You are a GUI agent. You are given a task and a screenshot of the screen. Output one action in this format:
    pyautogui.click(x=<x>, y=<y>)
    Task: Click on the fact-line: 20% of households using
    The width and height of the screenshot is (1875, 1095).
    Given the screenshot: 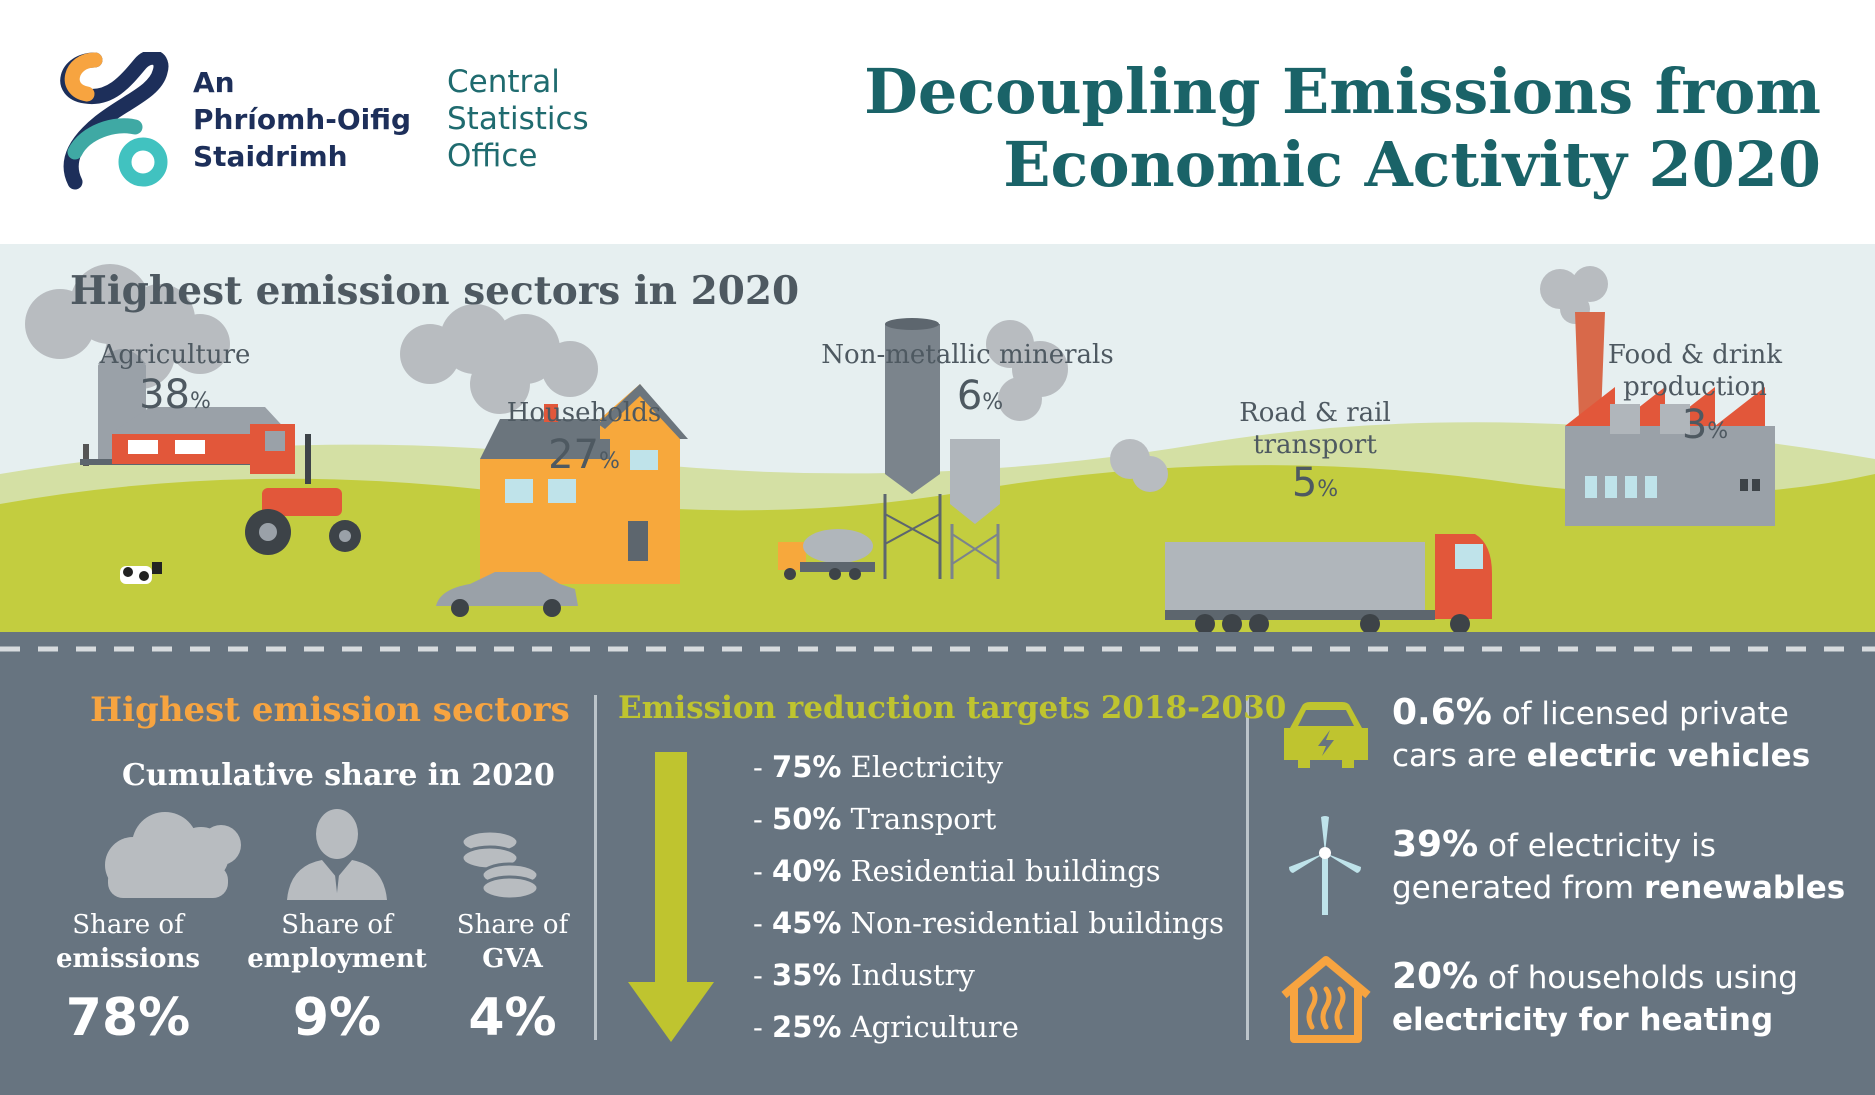 What is the action you would take?
    pyautogui.click(x=1595, y=977)
    